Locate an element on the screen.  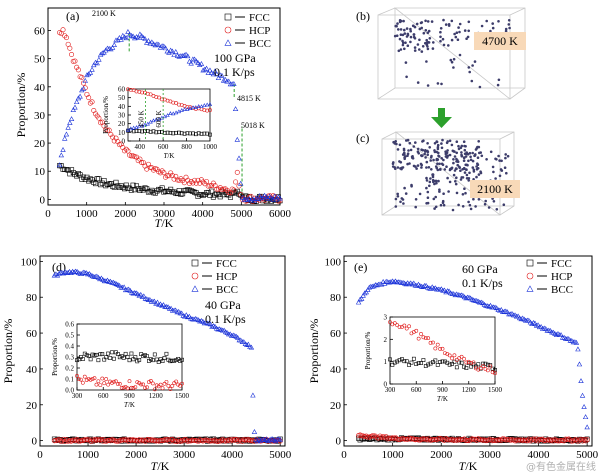
temp-box-c is located at coordinates (495, 189).